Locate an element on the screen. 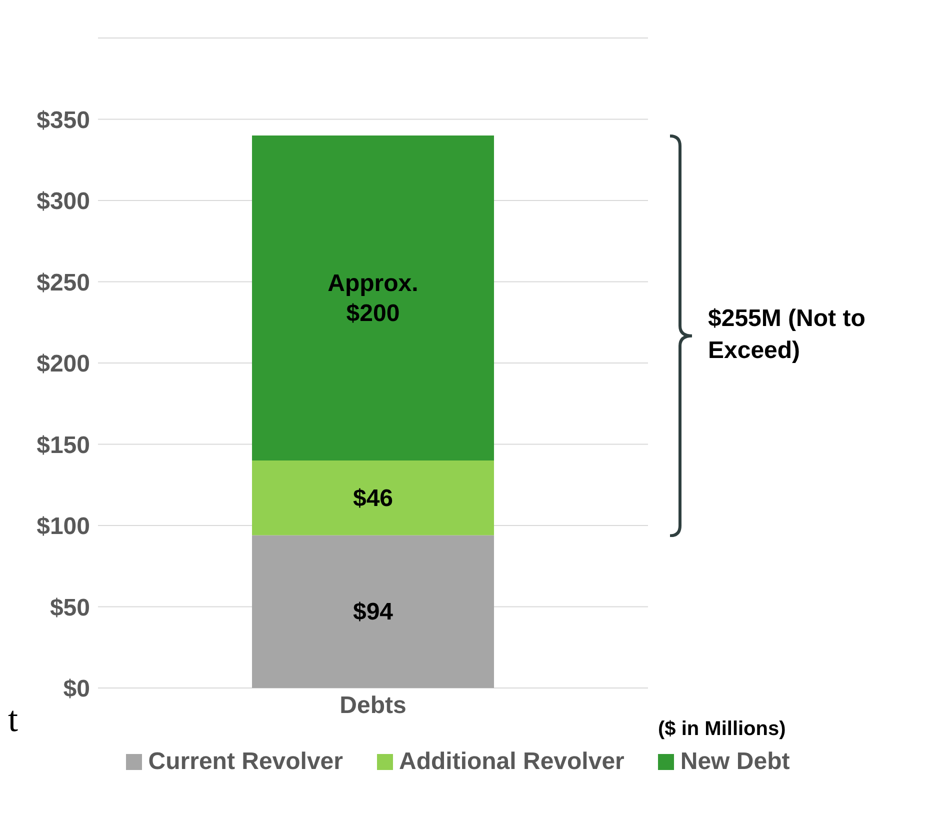  legend-label: Current Revolver is located at coordinates (245, 762).